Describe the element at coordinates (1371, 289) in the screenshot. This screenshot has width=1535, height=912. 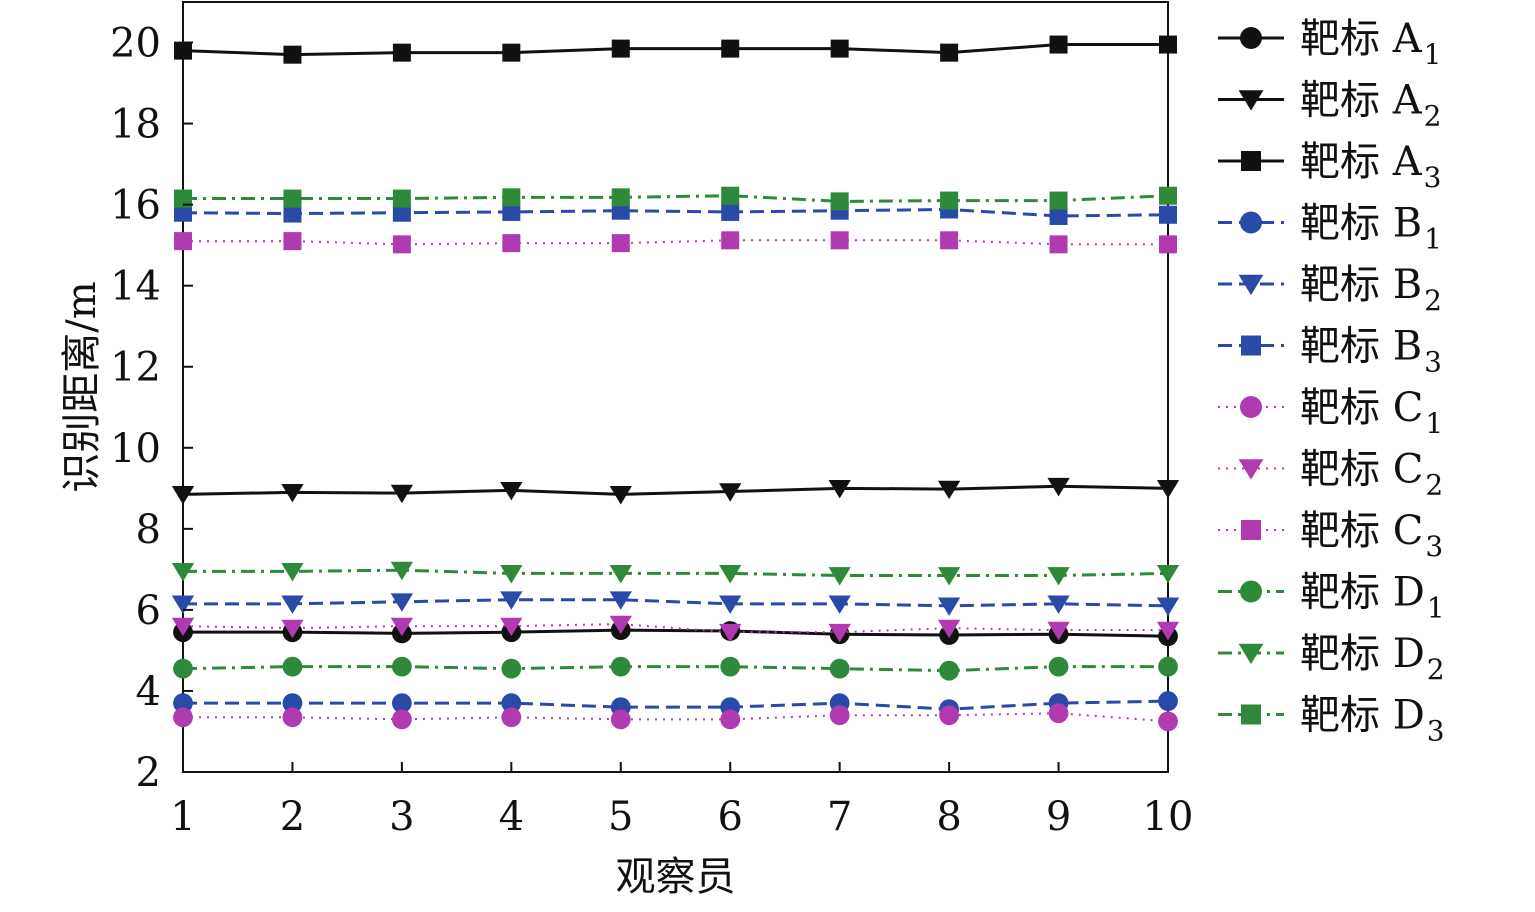
I see `legend-label: 靶标 B2` at that location.